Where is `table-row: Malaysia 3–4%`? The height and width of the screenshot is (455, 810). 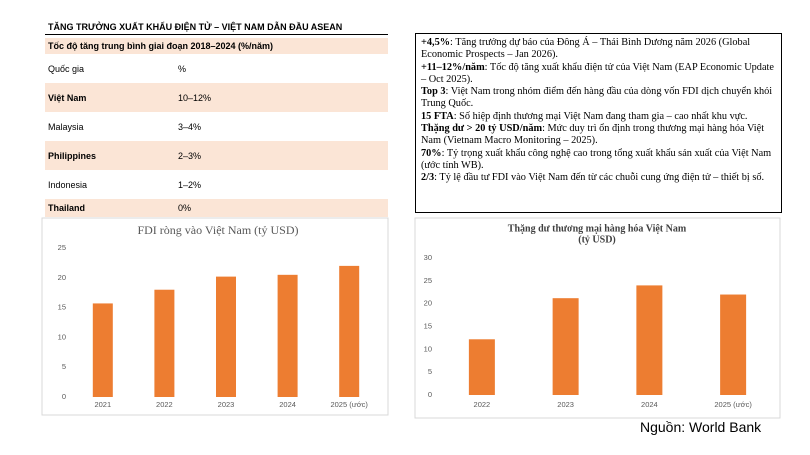
table-row: Malaysia 3–4% is located at coordinates (216, 126).